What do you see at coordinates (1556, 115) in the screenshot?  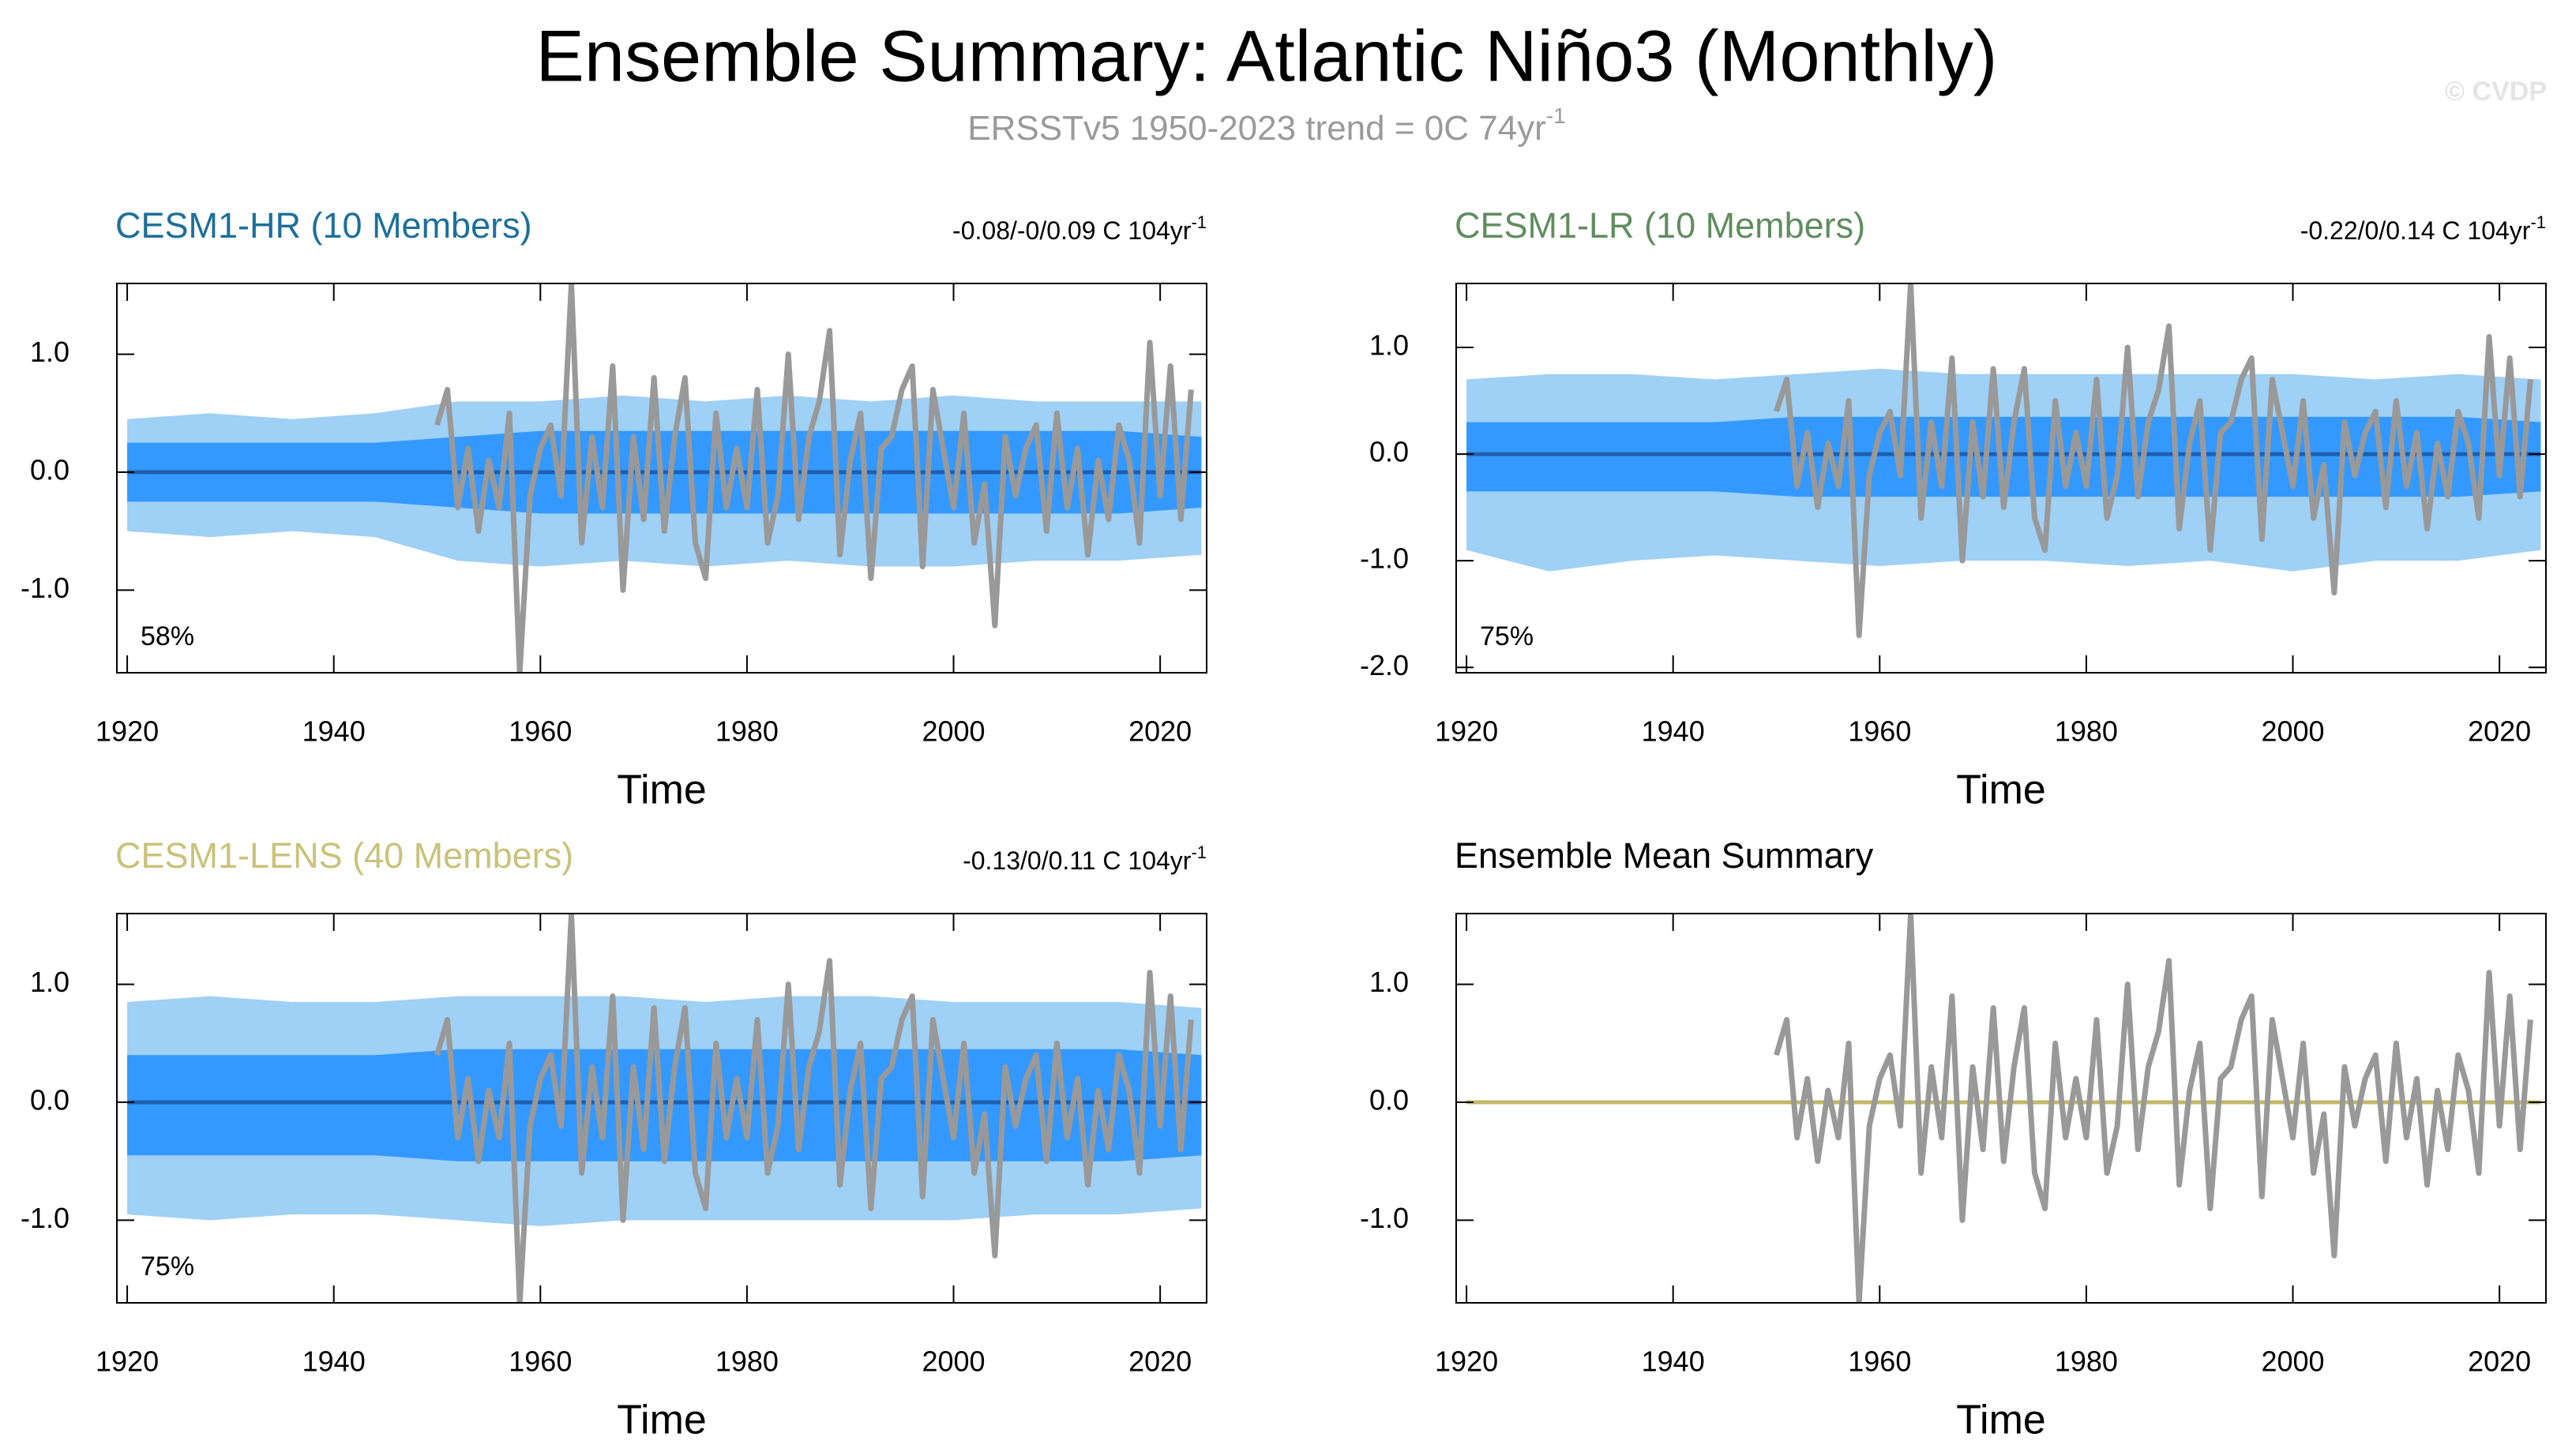 I see `subtitle-sup: -1` at bounding box center [1556, 115].